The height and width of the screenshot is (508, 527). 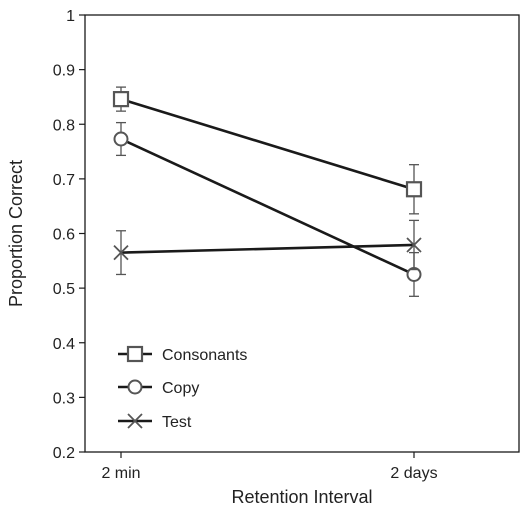 I want to click on legend-label: Copy, so click(x=180, y=388).